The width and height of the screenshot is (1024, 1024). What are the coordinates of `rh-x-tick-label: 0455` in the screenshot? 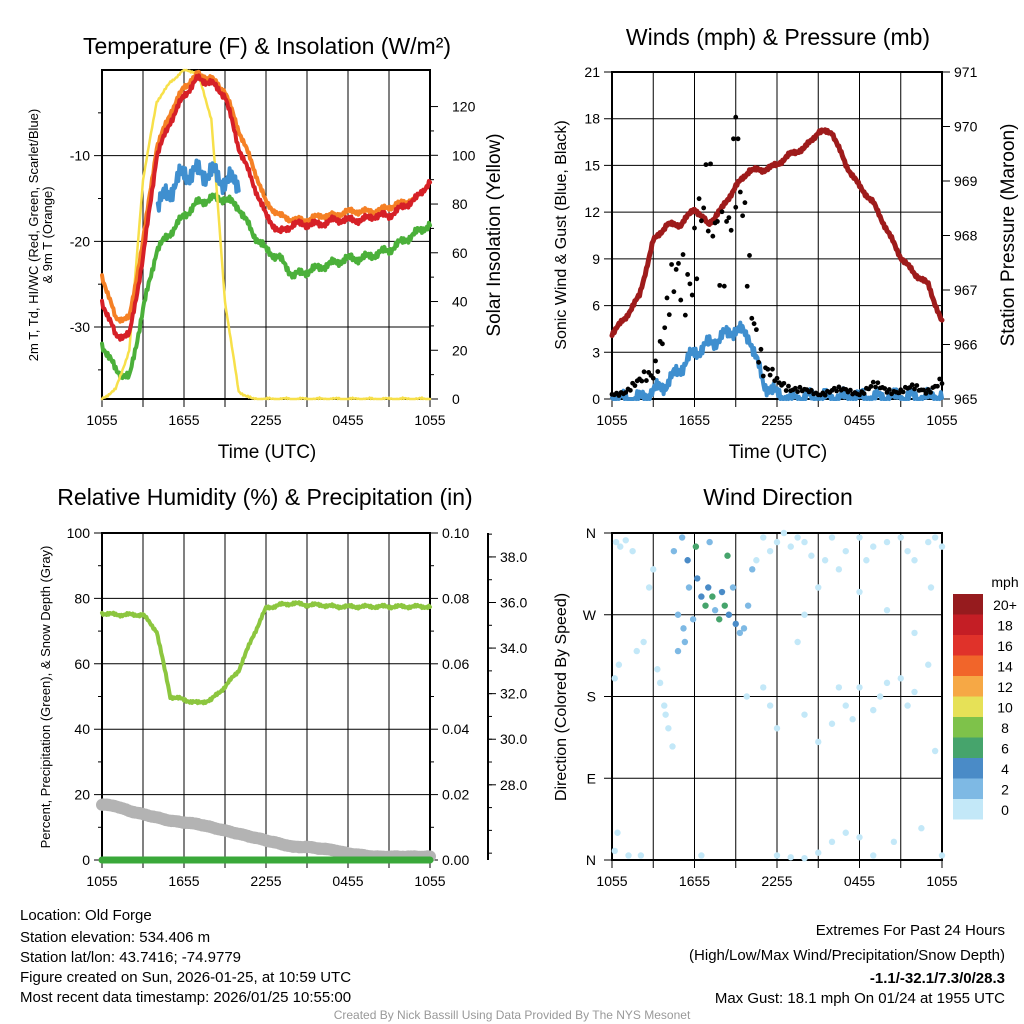 It's located at (347, 881).